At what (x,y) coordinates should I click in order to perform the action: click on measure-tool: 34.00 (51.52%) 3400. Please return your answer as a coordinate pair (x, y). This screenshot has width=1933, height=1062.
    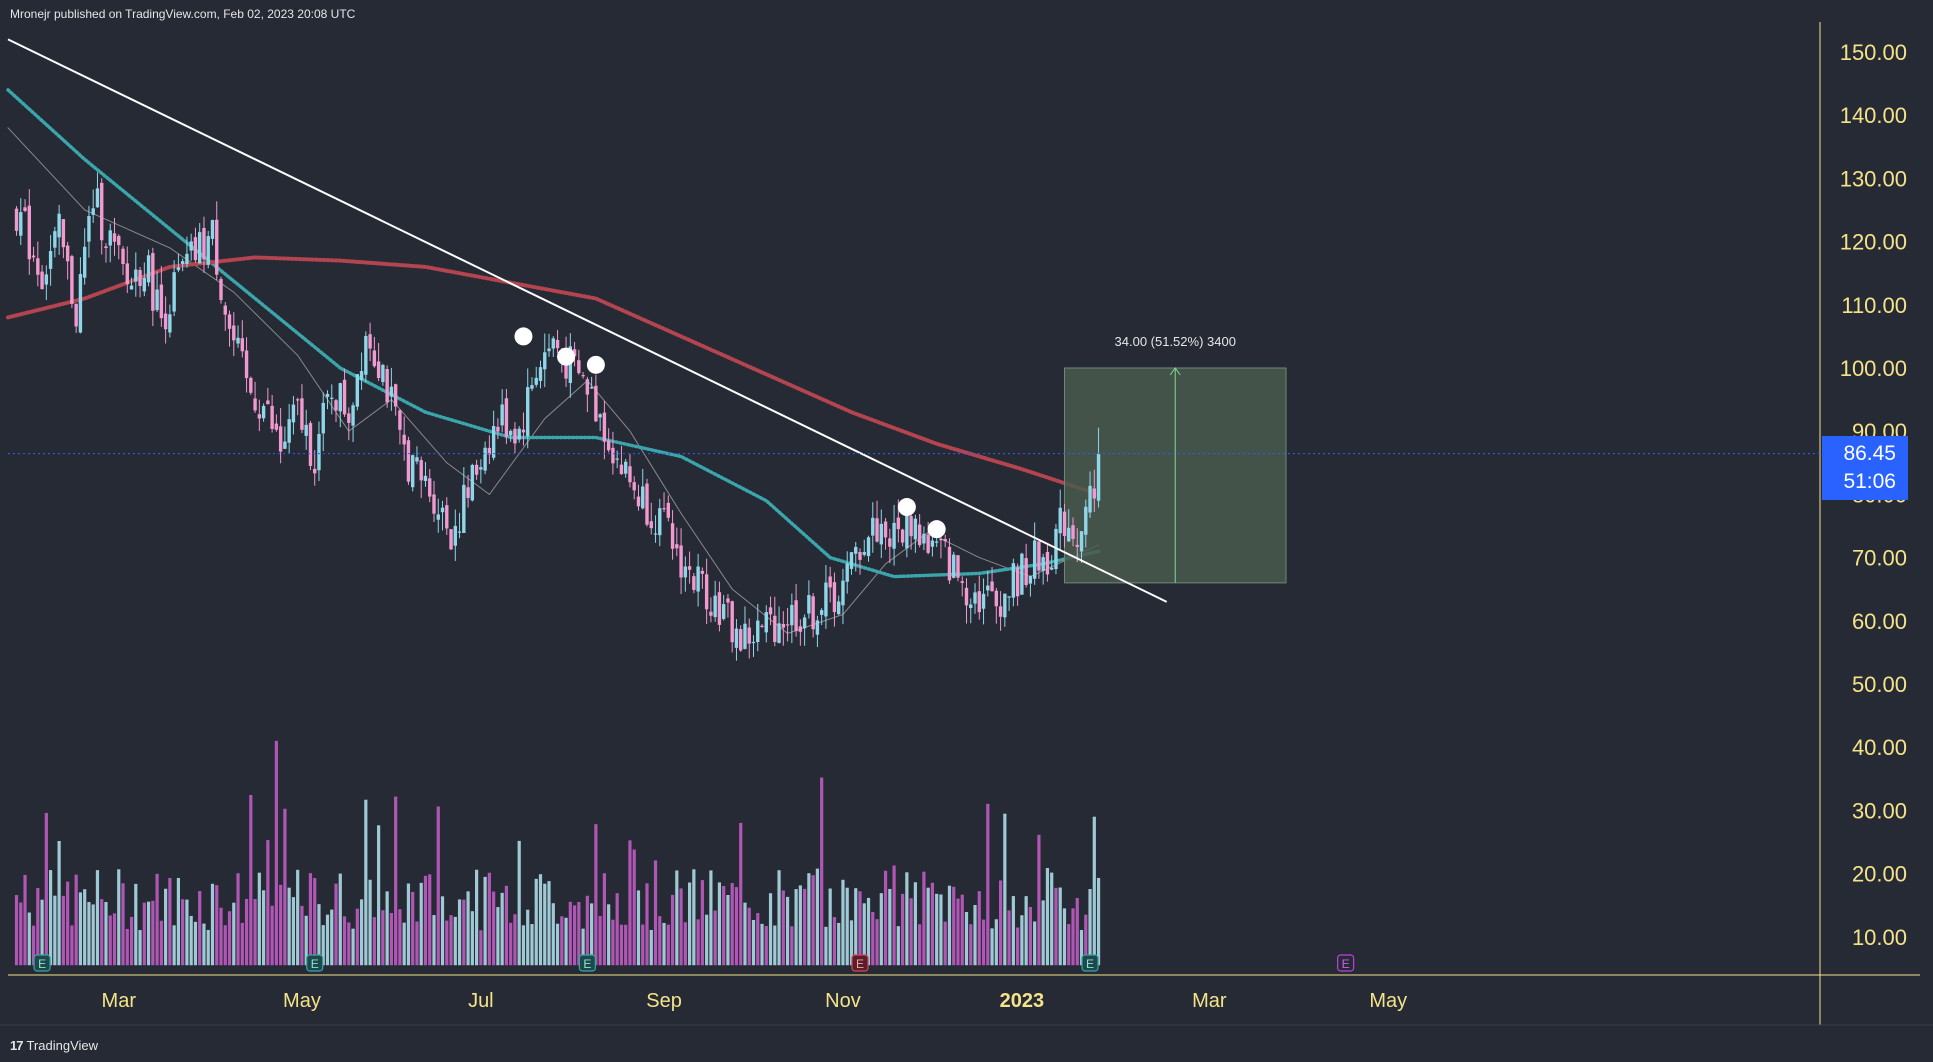
    Looking at the image, I should click on (1175, 459).